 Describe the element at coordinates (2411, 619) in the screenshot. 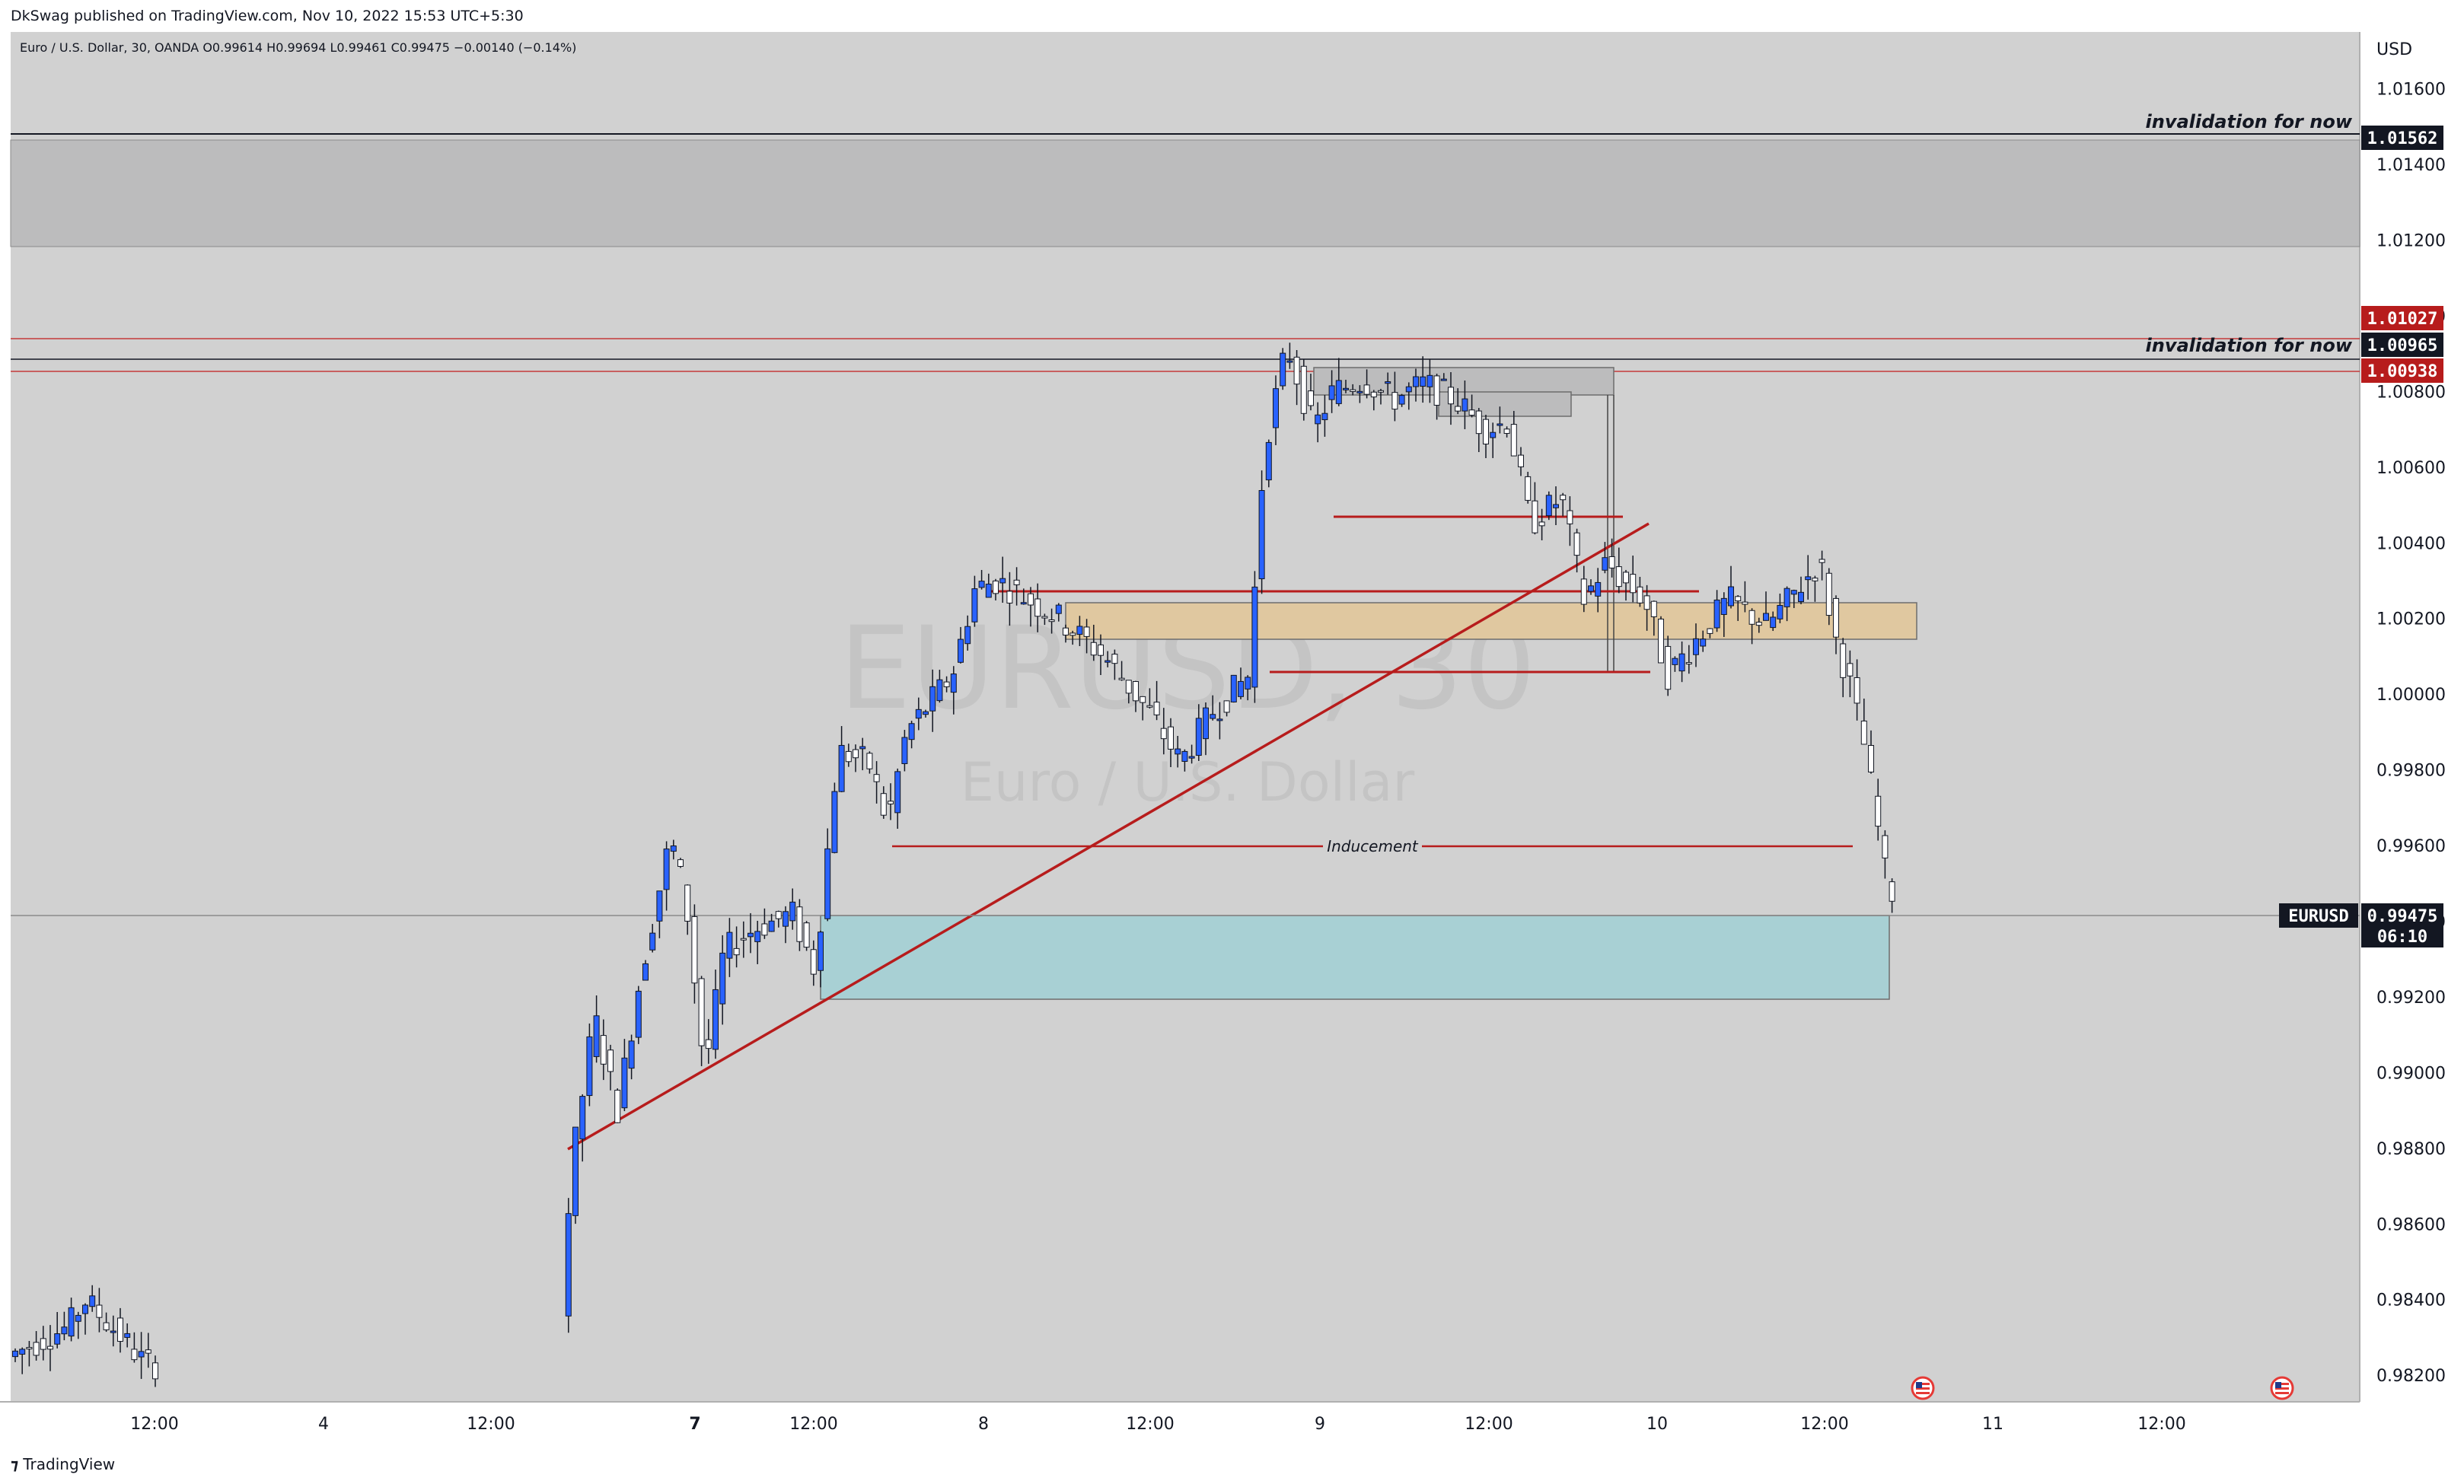

I see `y-tick-label: 1.00200` at that location.